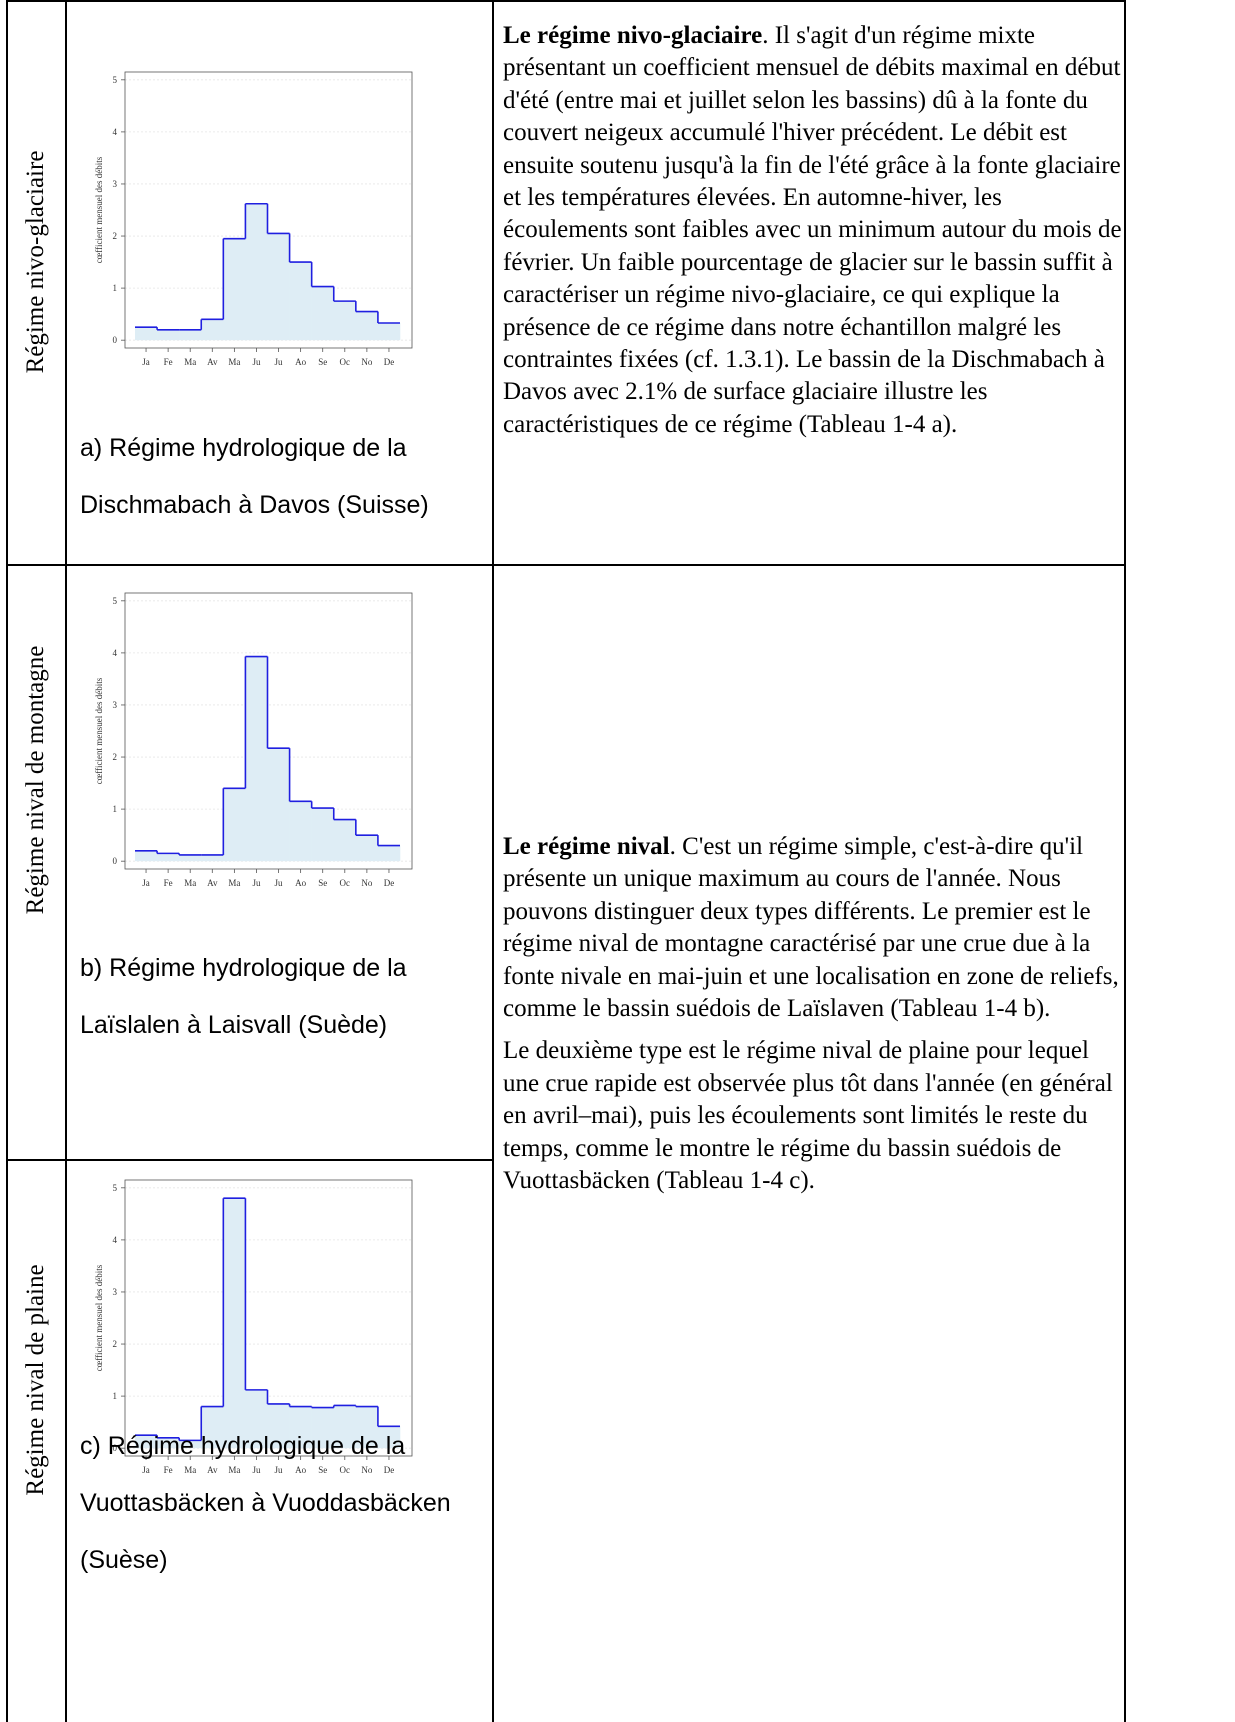 The image size is (1235, 1722). Describe the element at coordinates (586, 846) in the screenshot. I see `lead: Le régime nival` at that location.